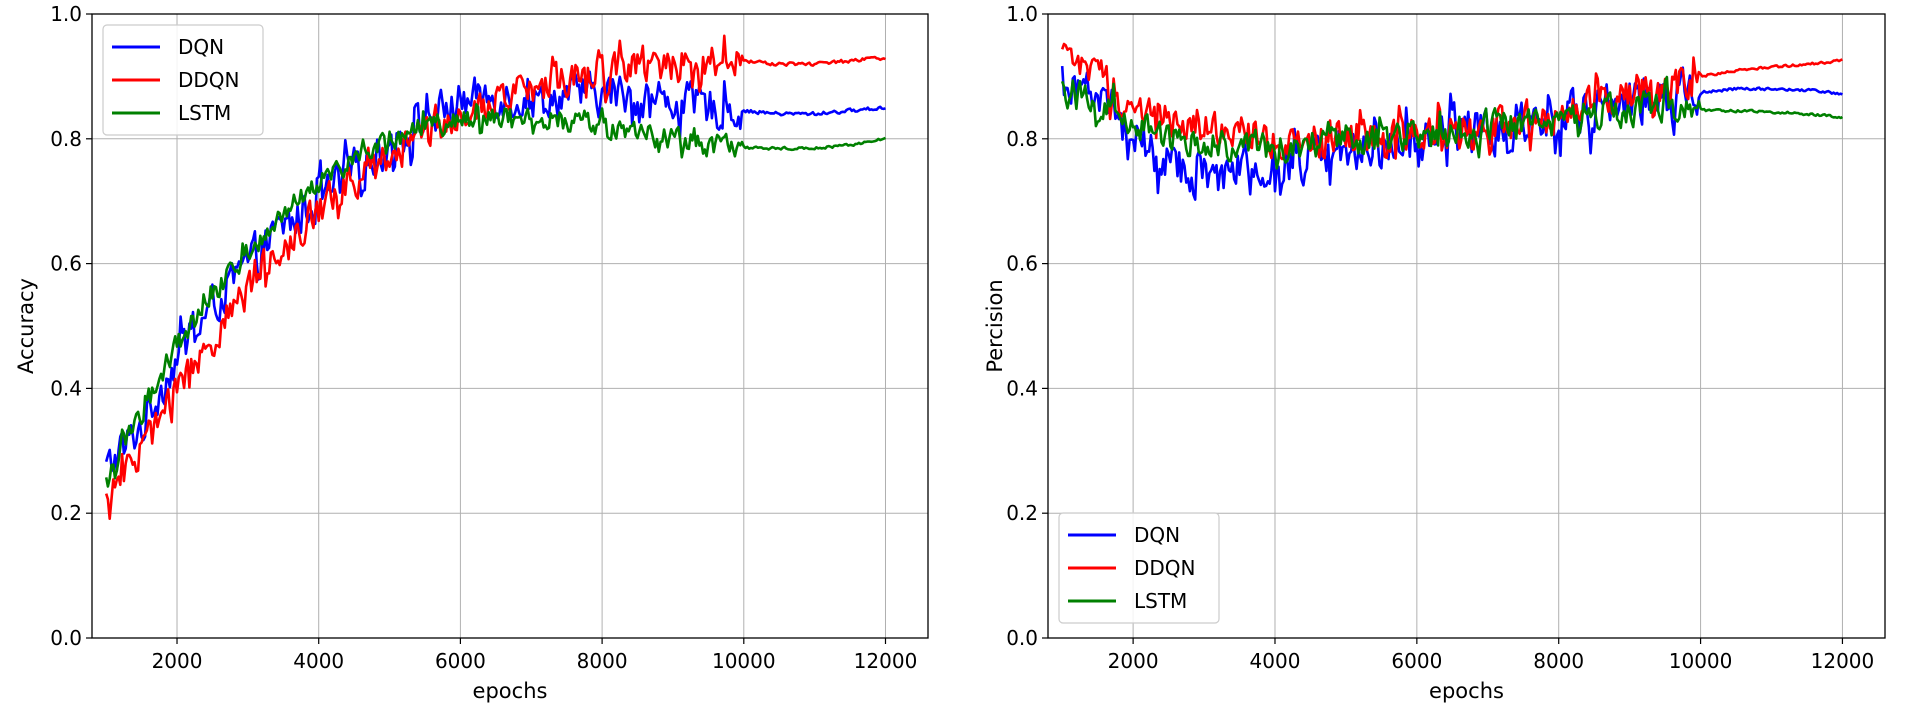 The image size is (1905, 711). I want to click on series-group, so click(1452, 121).